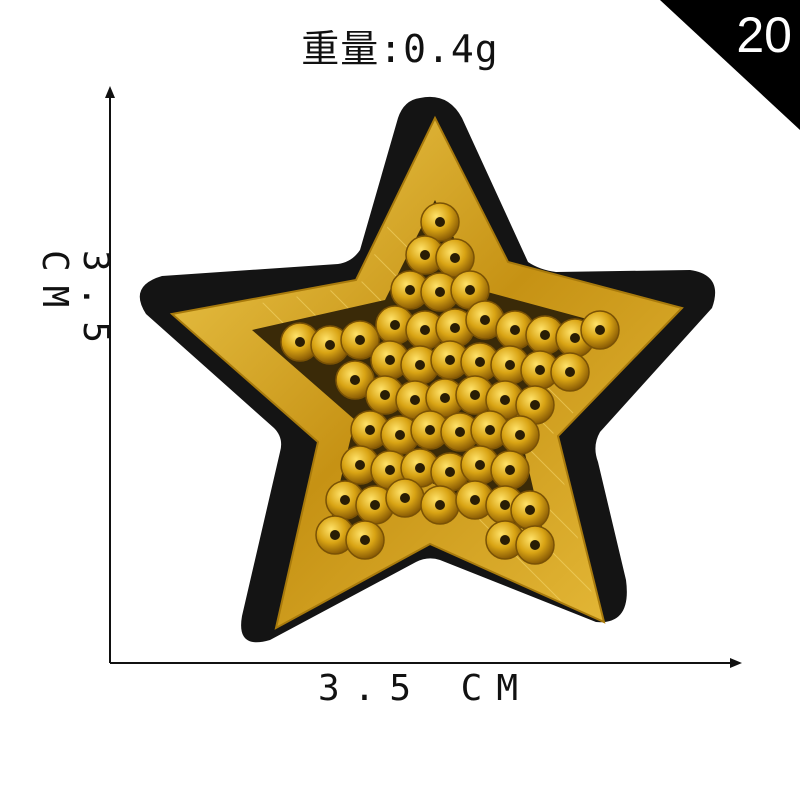 The image size is (800, 800). What do you see at coordinates (764, 35) in the screenshot?
I see `badge-number: 20` at bounding box center [764, 35].